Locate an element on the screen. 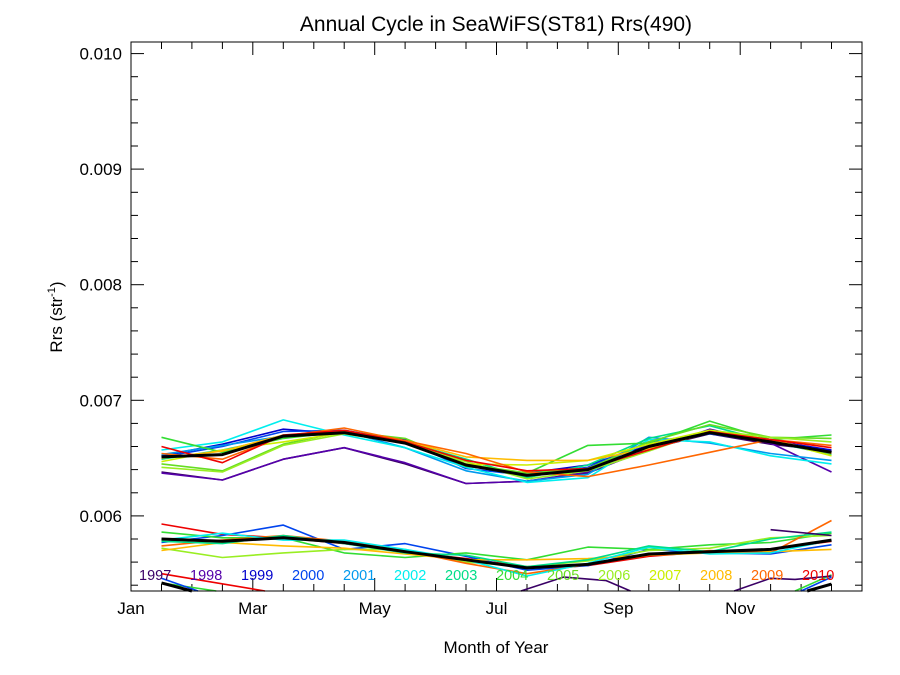 This screenshot has height=675, width=900. series-line-2001 is located at coordinates (496, 456).